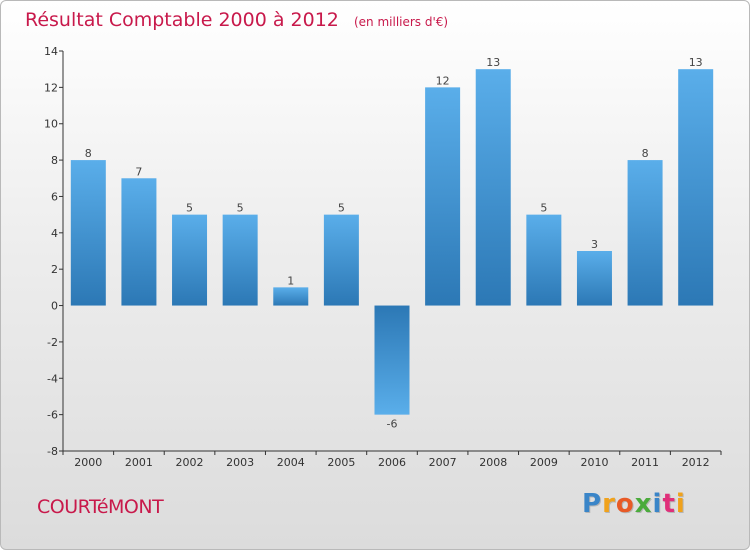  I want to click on data-label: 1, so click(290, 280).